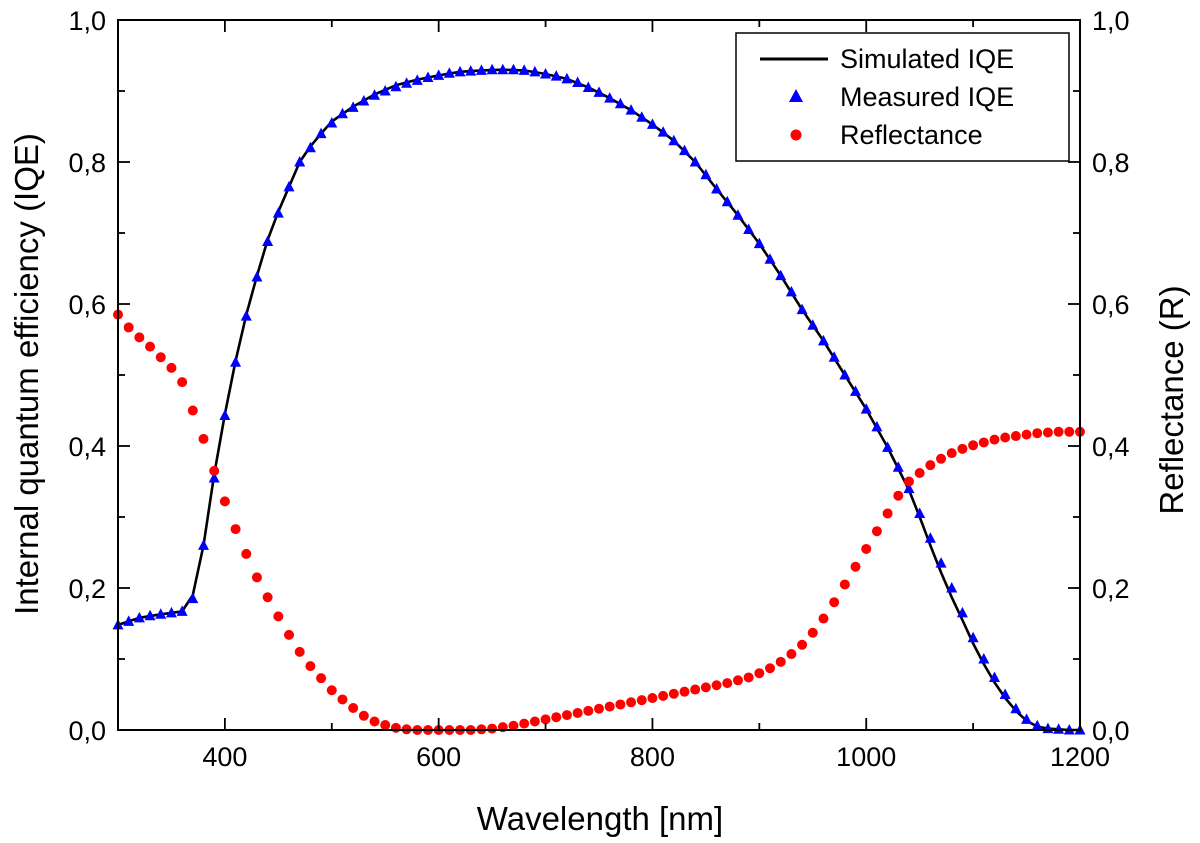 This screenshot has height=843, width=1200. I want to click on legend-triangle-swatch, so click(796, 95).